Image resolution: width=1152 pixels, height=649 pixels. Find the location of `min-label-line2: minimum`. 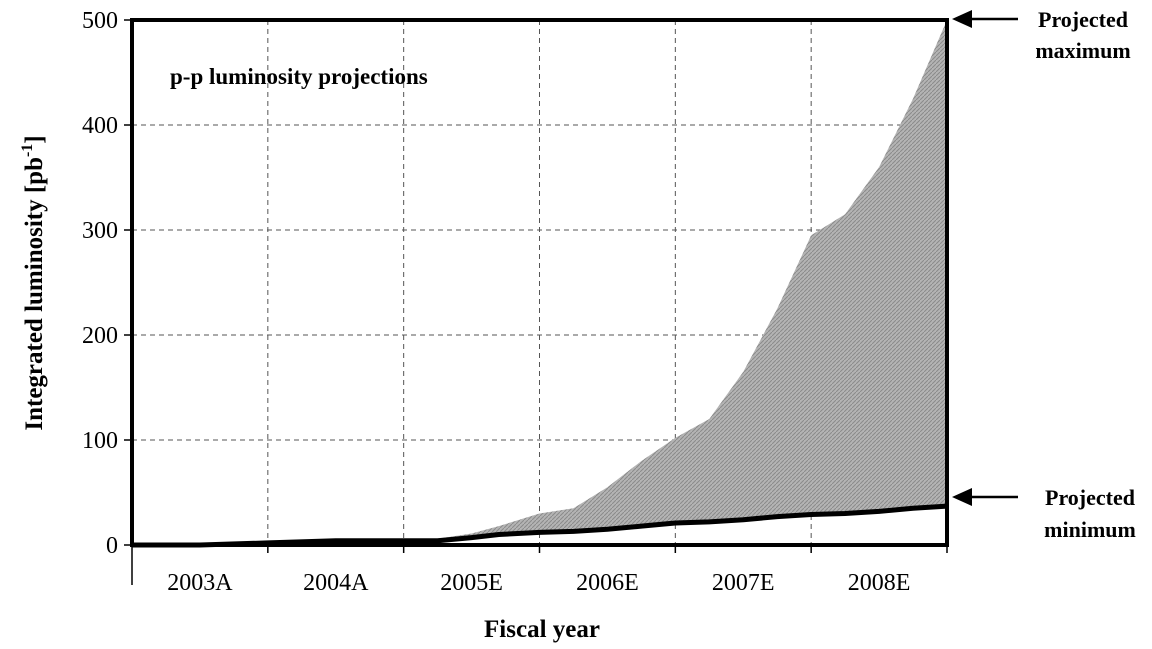

min-label-line2: minimum is located at coordinates (1090, 529).